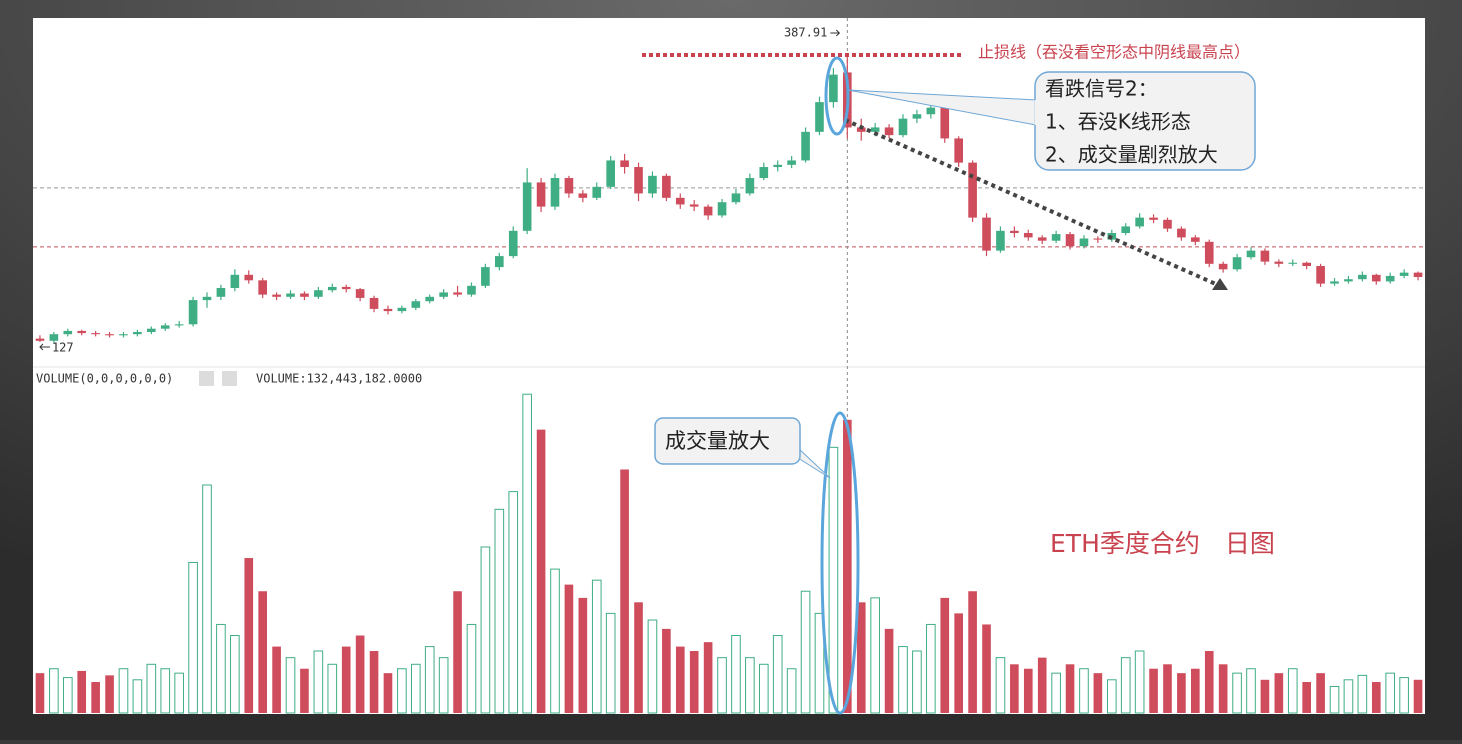 The image size is (1462, 744). What do you see at coordinates (63, 348) in the screenshot?
I see `low-label: 127` at bounding box center [63, 348].